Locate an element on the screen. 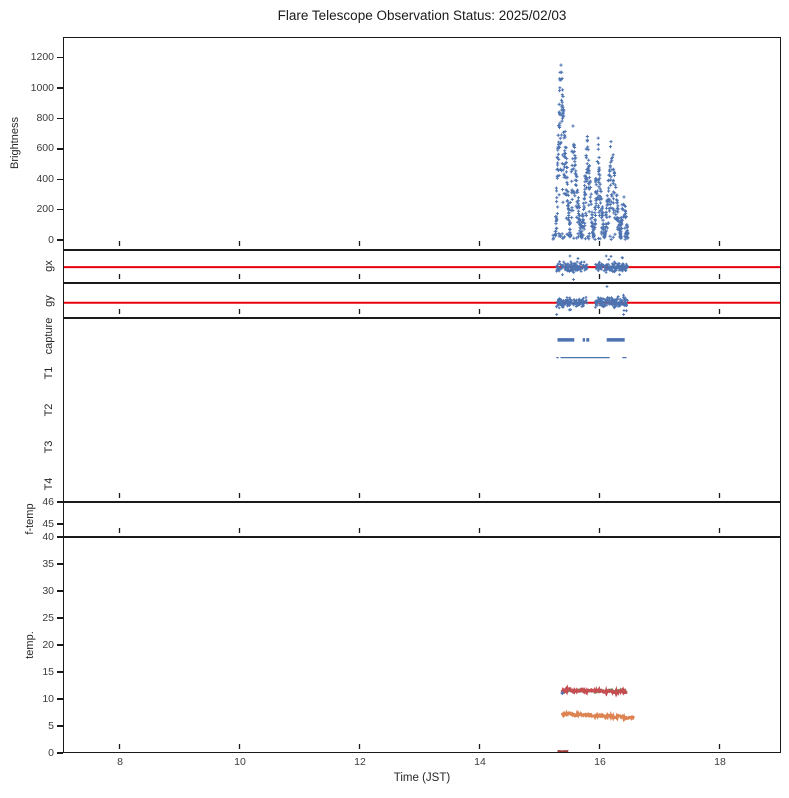 The image size is (789, 798). panel-gy is located at coordinates (422, 300).